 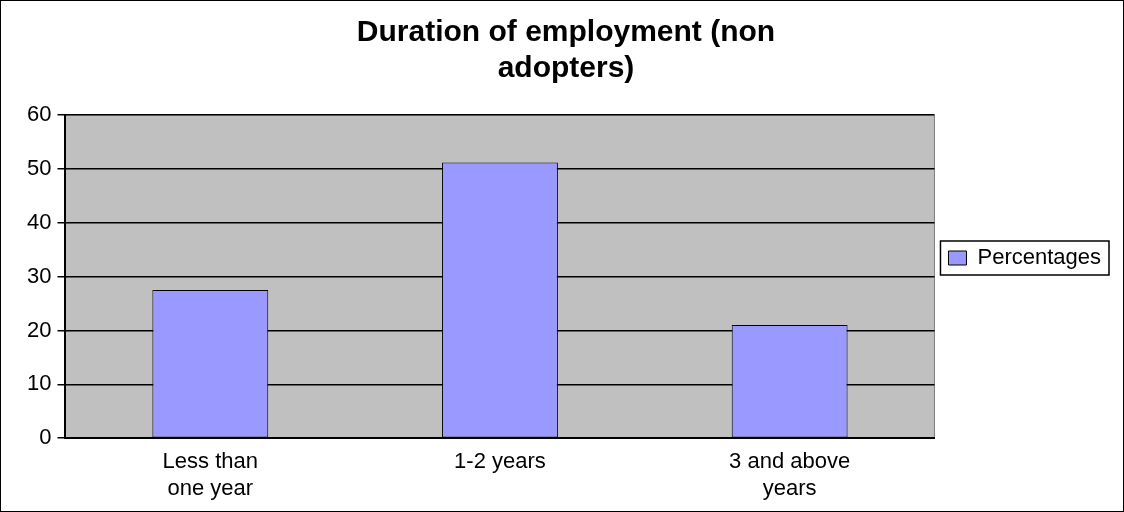 I want to click on chart-title: Duration of employment (non adopters), so click(x=566, y=49).